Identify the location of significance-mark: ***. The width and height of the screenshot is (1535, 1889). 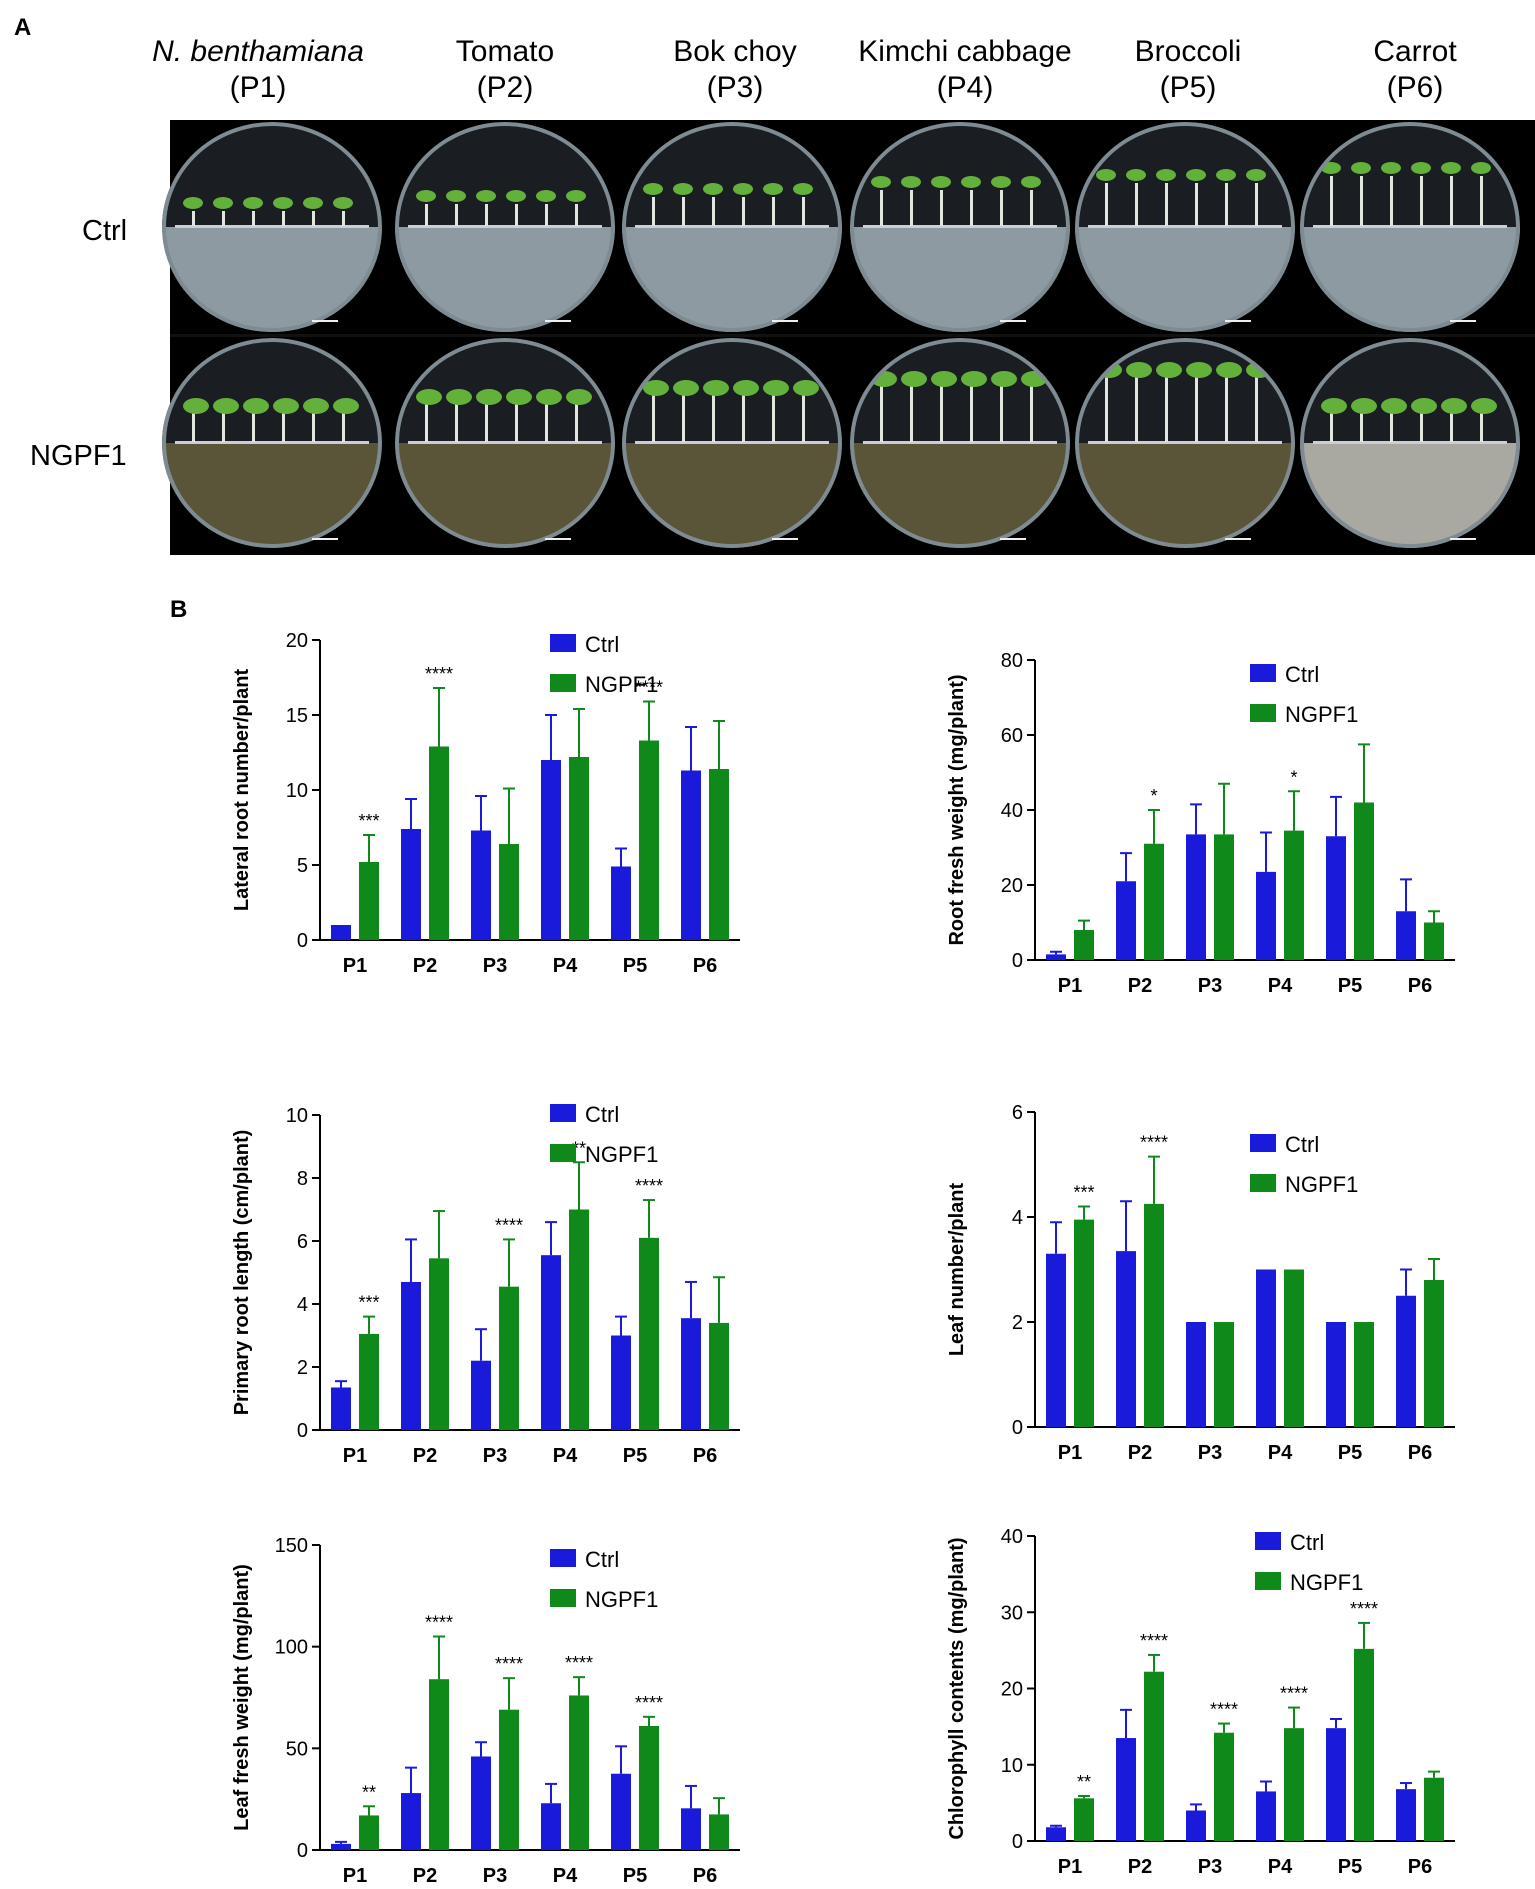
(368, 821).